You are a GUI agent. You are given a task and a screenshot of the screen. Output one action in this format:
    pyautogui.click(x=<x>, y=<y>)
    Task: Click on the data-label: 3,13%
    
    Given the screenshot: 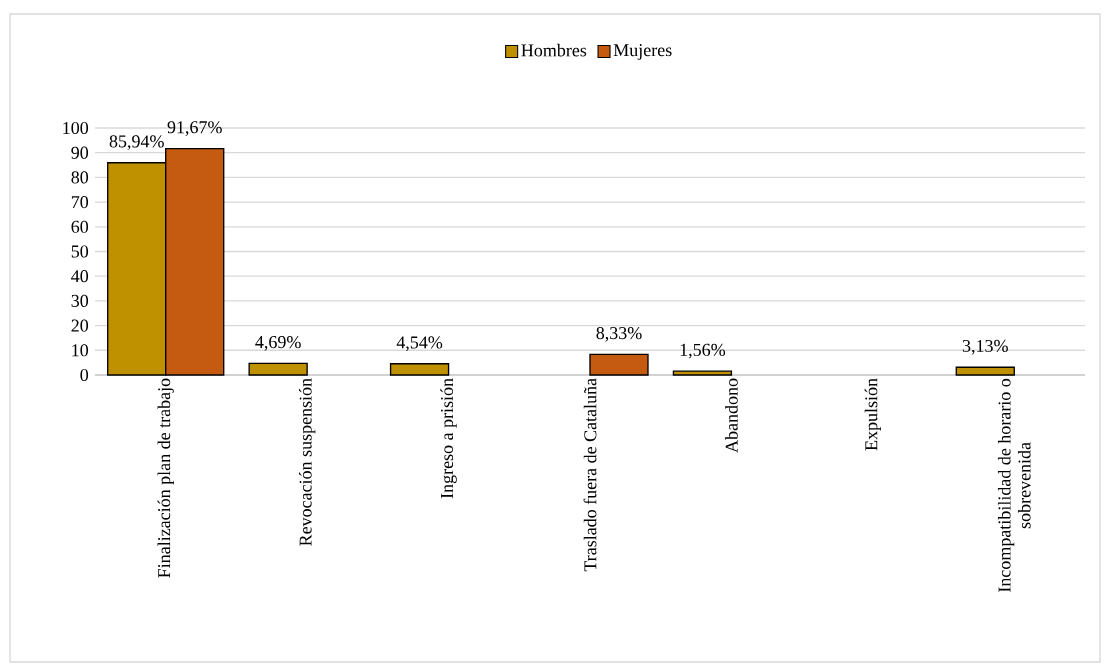 What is the action you would take?
    pyautogui.click(x=985, y=347)
    